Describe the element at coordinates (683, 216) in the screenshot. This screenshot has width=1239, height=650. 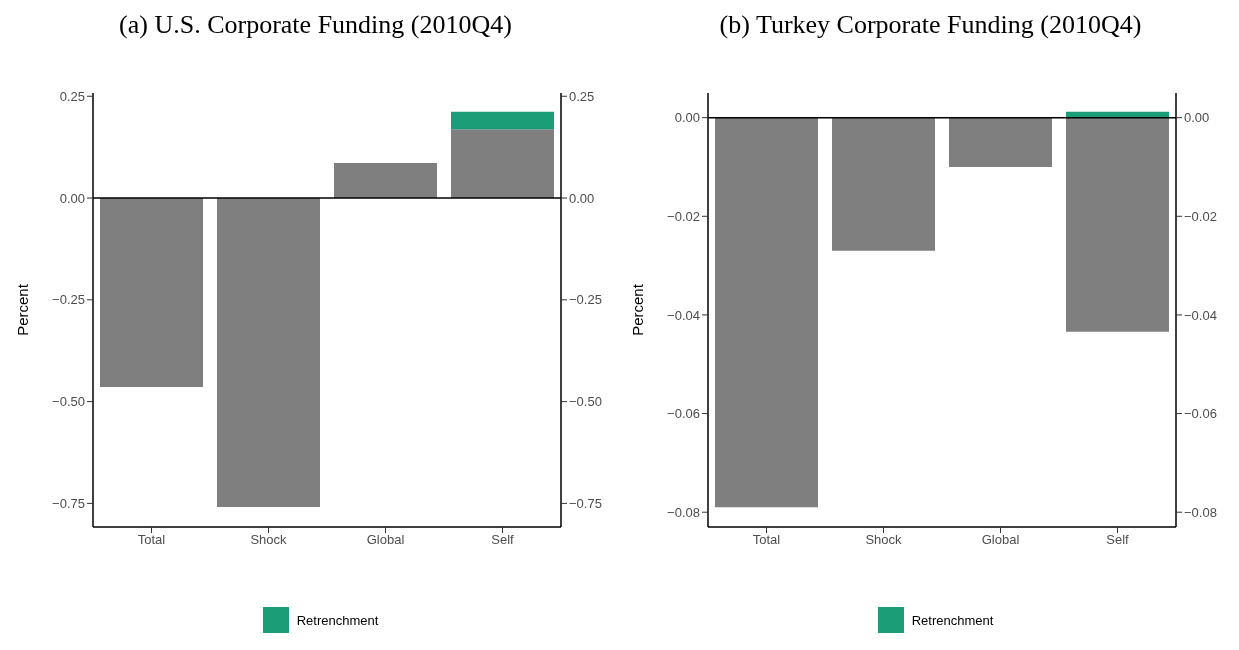
I see `y-tick-label: −0.02` at that location.